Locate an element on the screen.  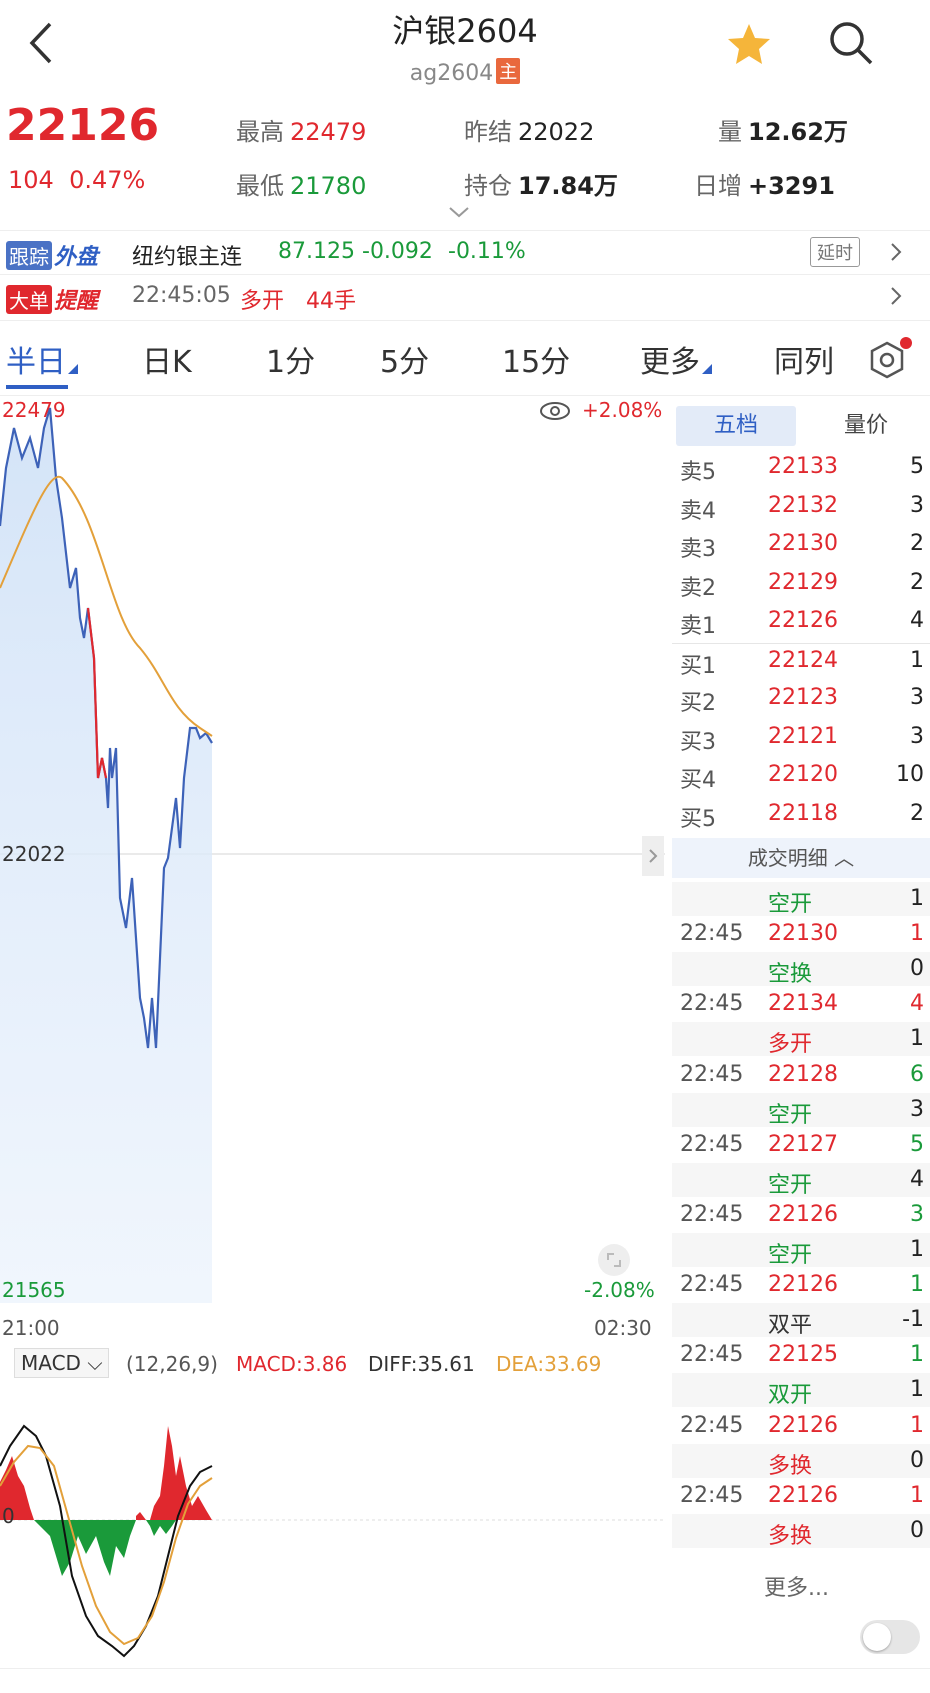
back-arrow-icon is located at coordinates (42, 43).